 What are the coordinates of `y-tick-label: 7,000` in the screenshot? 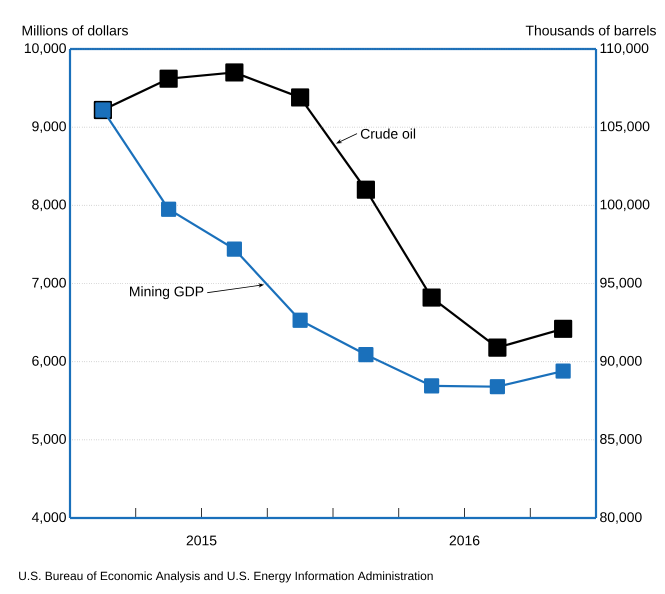 It's located at (49, 284).